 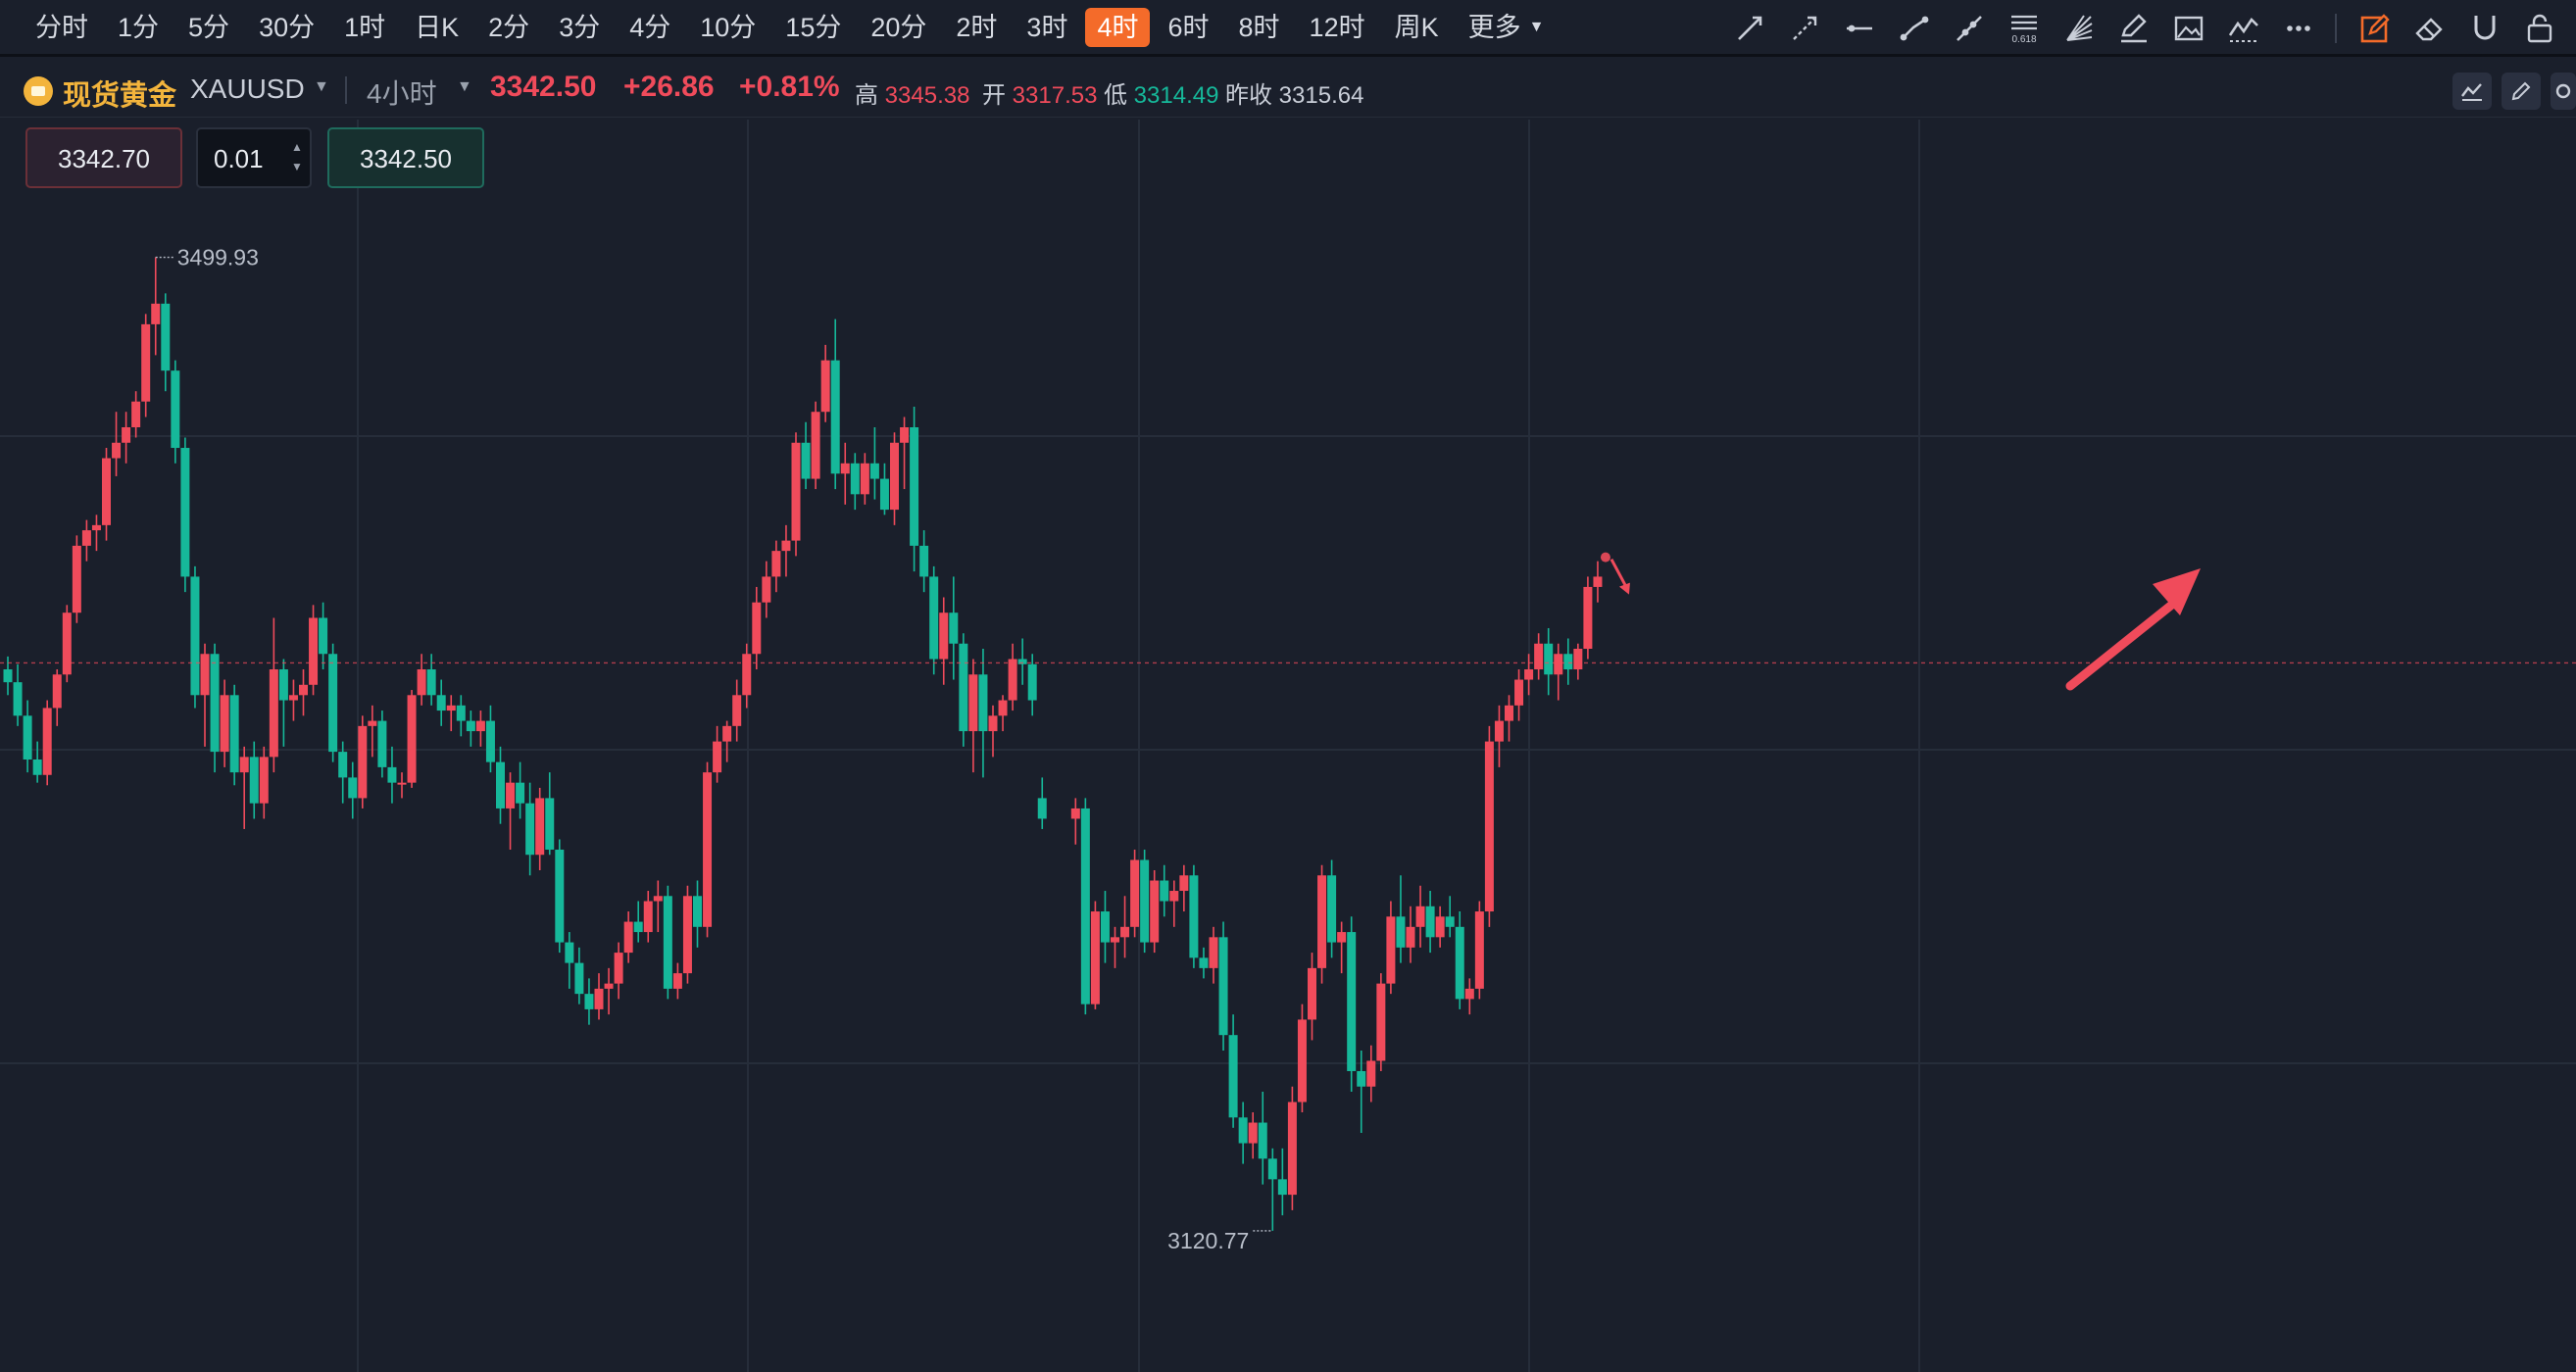 I want to click on interval-dropdown-icon: ▼, so click(x=464, y=86).